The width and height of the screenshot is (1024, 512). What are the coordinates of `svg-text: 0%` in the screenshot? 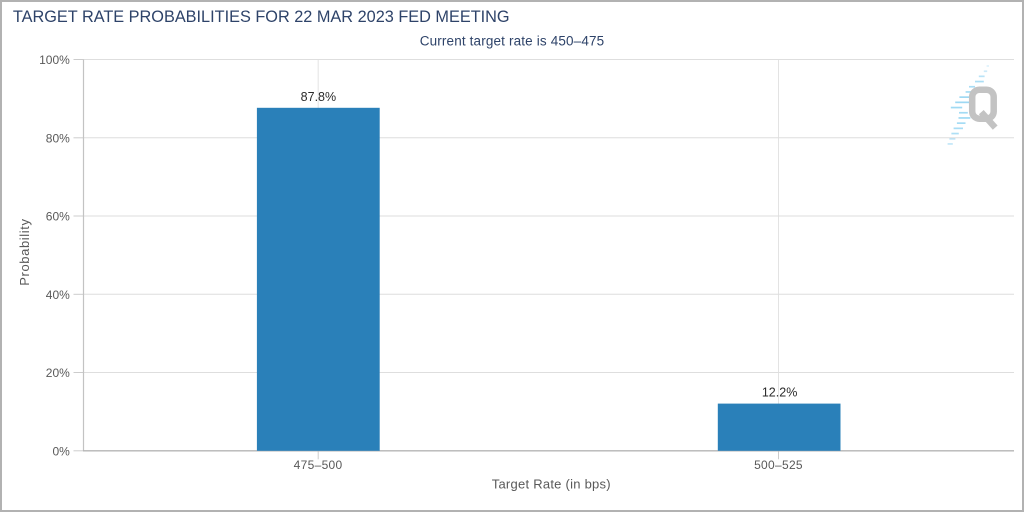 It's located at (61, 452).